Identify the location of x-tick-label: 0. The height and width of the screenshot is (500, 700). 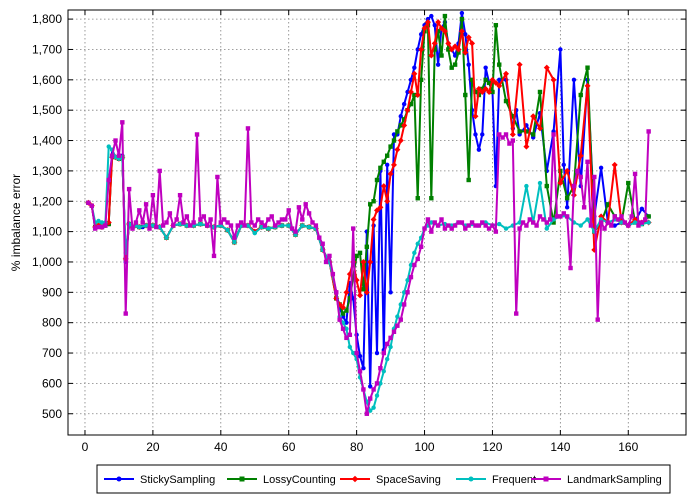
(85, 447).